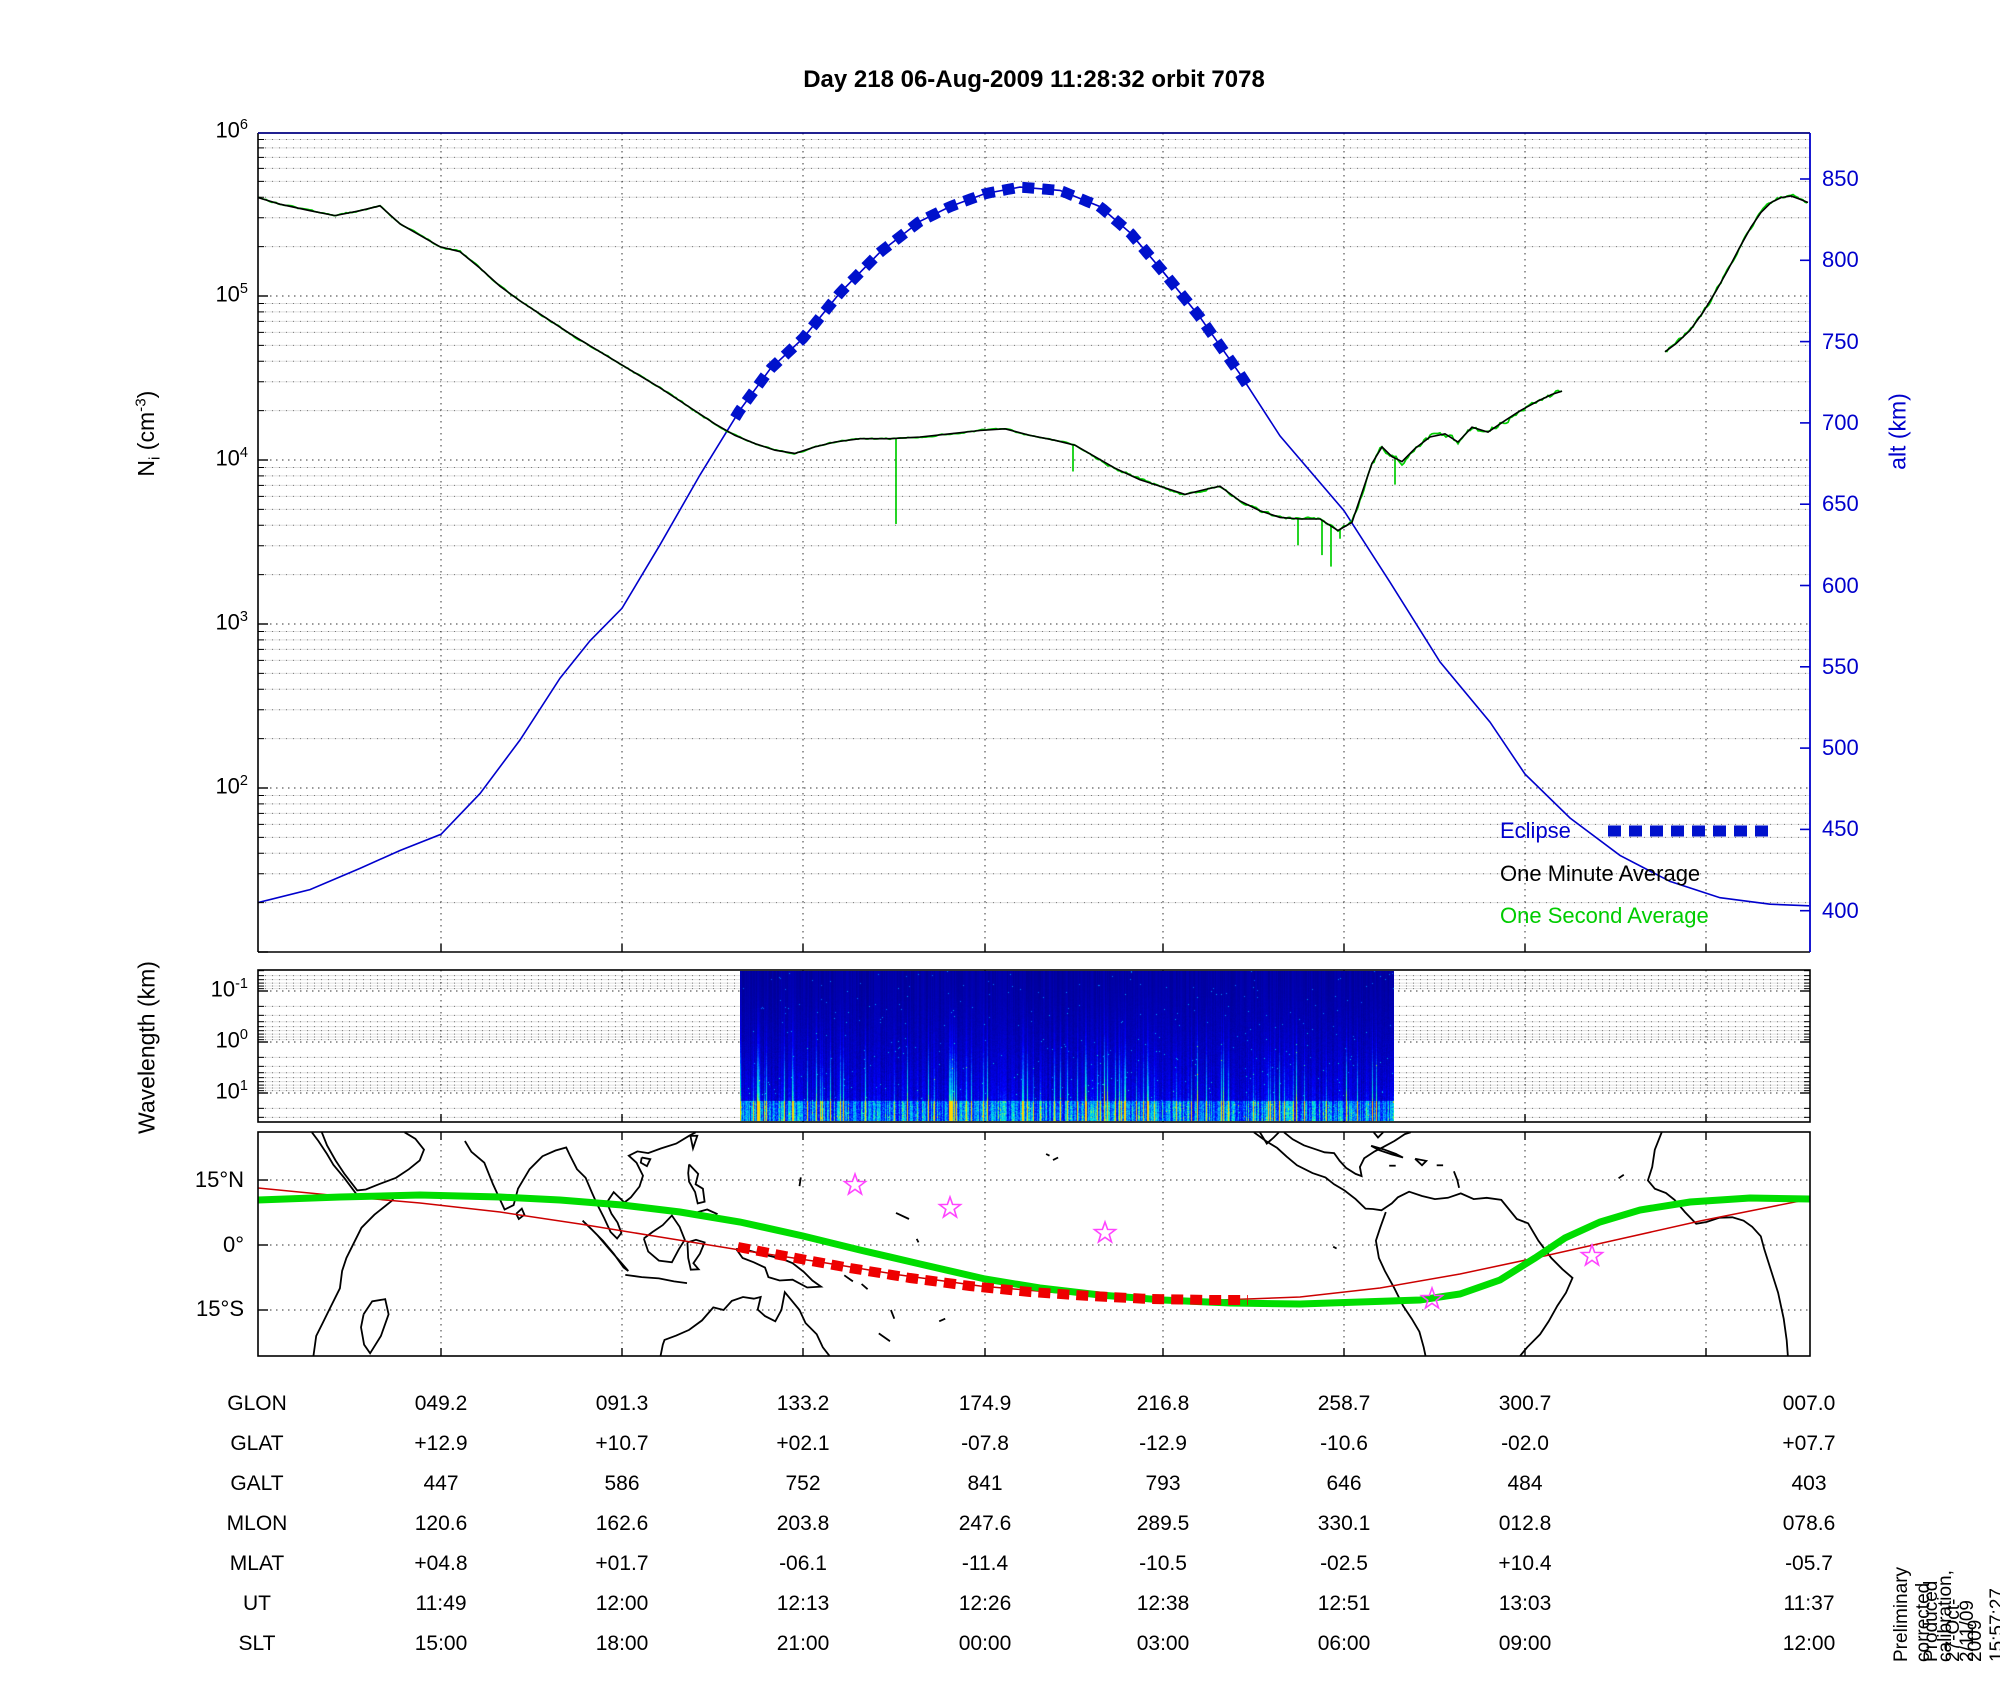 The height and width of the screenshot is (1700, 2000). What do you see at coordinates (1344, 1523) in the screenshot?
I see `table-cell: 330.1` at bounding box center [1344, 1523].